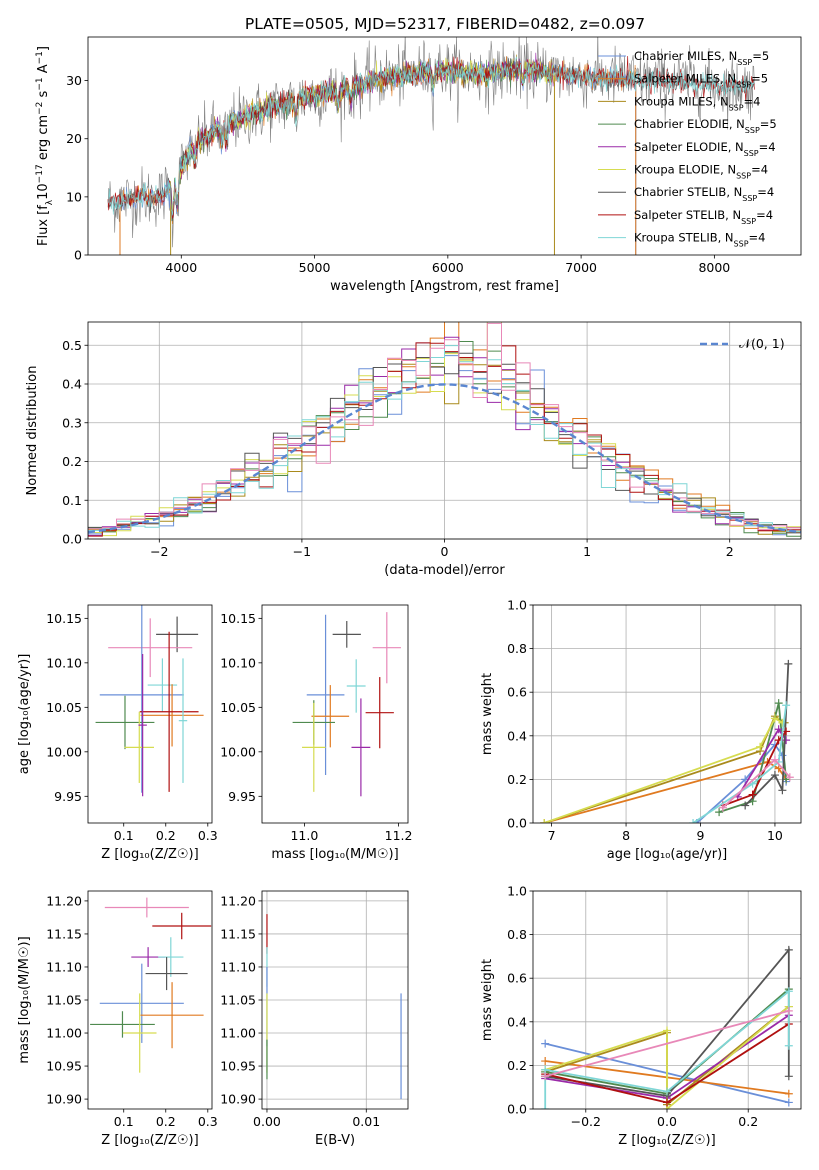 Image resolution: width=819 pixels, height=1170 pixels. What do you see at coordinates (43, 225) in the screenshot?
I see `spectrum-ylabel-part: Flux [f` at bounding box center [43, 225].